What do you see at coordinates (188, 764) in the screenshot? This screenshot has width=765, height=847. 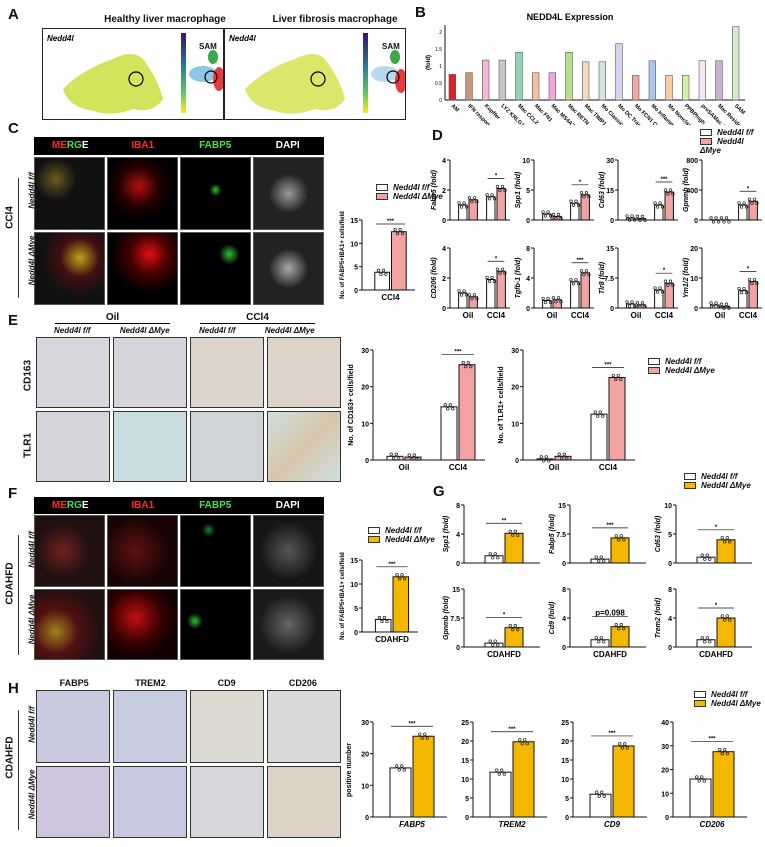 I see `panel-h-image-grid` at bounding box center [188, 764].